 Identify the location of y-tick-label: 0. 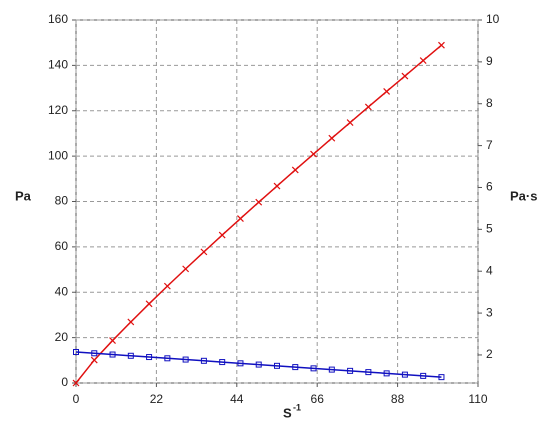
(64, 382).